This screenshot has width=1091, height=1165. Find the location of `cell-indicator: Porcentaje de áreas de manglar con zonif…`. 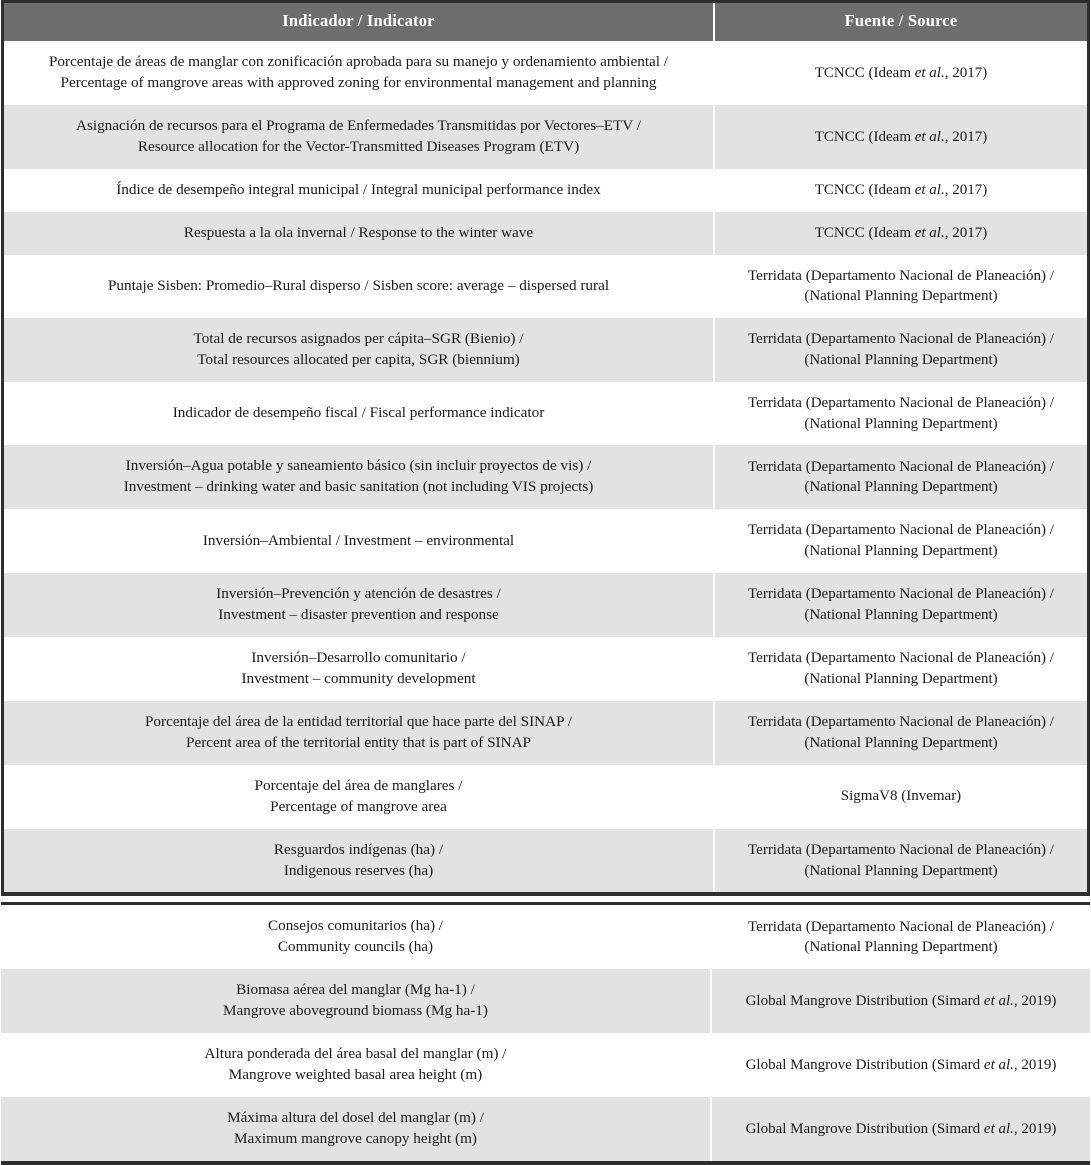

cell-indicator: Porcentaje de áreas de manglar con zonif… is located at coordinates (359, 72).